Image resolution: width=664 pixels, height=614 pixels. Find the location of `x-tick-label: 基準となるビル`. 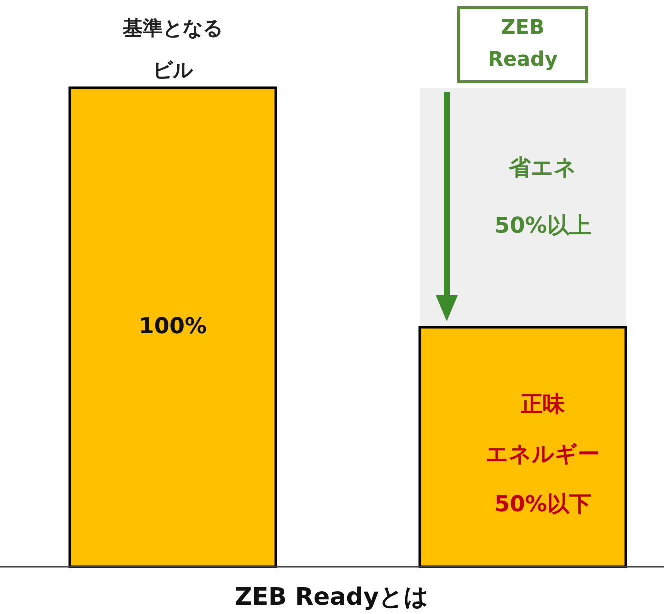

x-tick-label: 基準となるビル is located at coordinates (172, 49).